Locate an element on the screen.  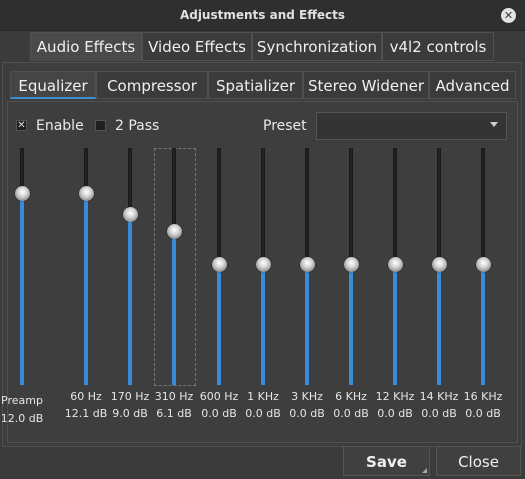
band-label: 16 KHz is located at coordinates (483, 396).